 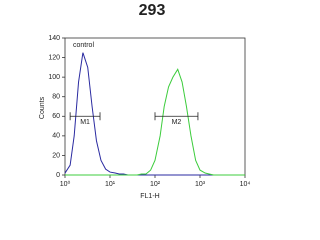 I want to click on x-tick-label: 10², so click(x=155, y=184).